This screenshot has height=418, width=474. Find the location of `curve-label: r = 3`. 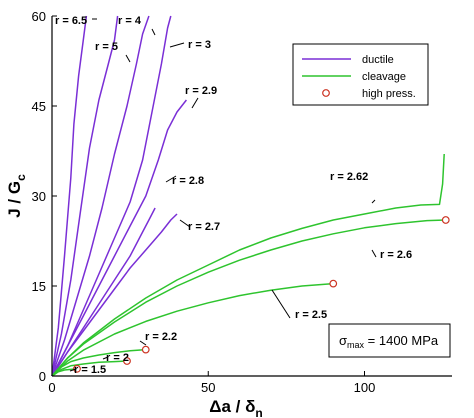

curve-label: r = 3 is located at coordinates (199, 45).